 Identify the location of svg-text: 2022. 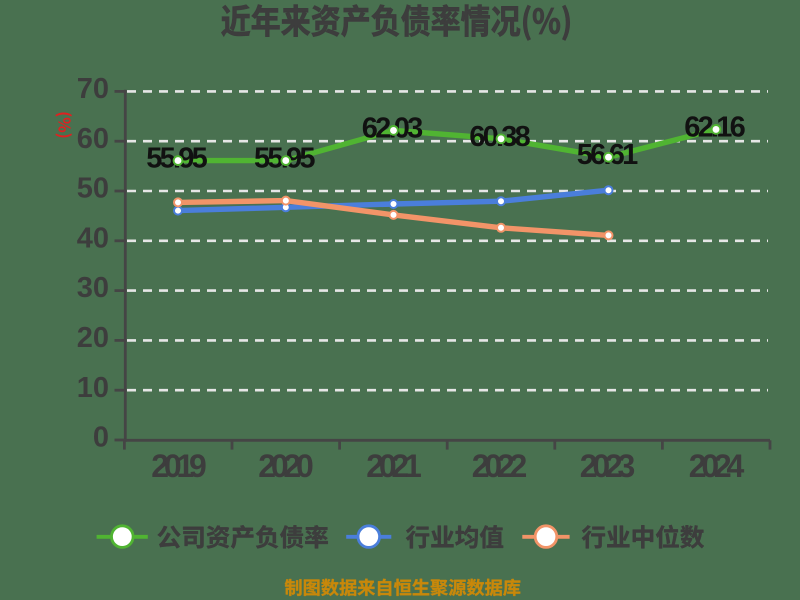
(500, 466).